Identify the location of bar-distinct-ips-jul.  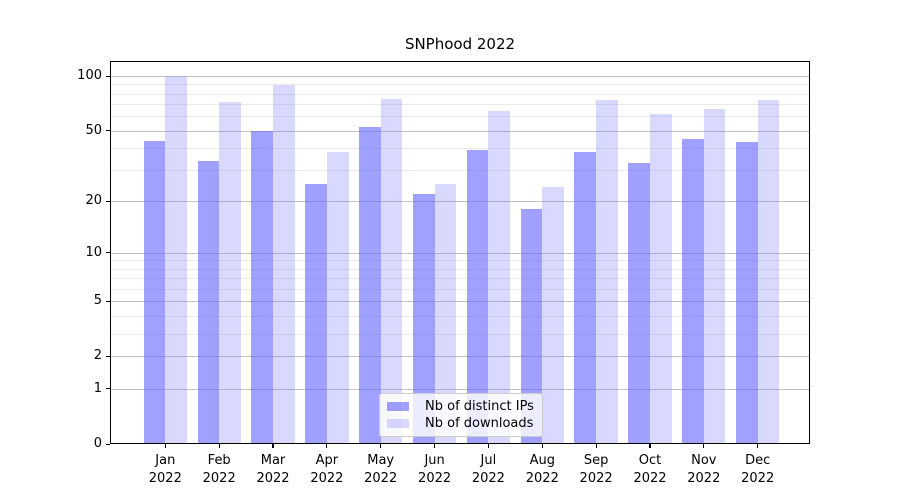
(477, 296).